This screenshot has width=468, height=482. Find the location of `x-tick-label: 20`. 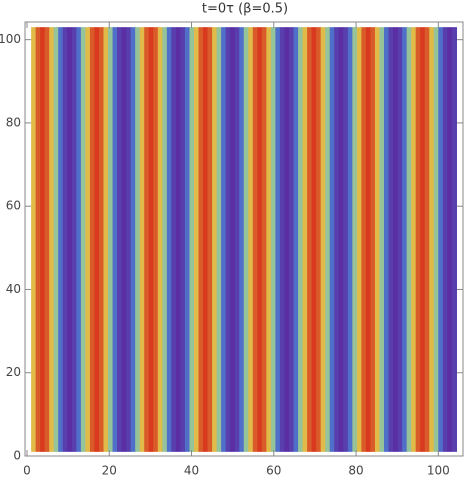

x-tick-label: 20 is located at coordinates (109, 471).